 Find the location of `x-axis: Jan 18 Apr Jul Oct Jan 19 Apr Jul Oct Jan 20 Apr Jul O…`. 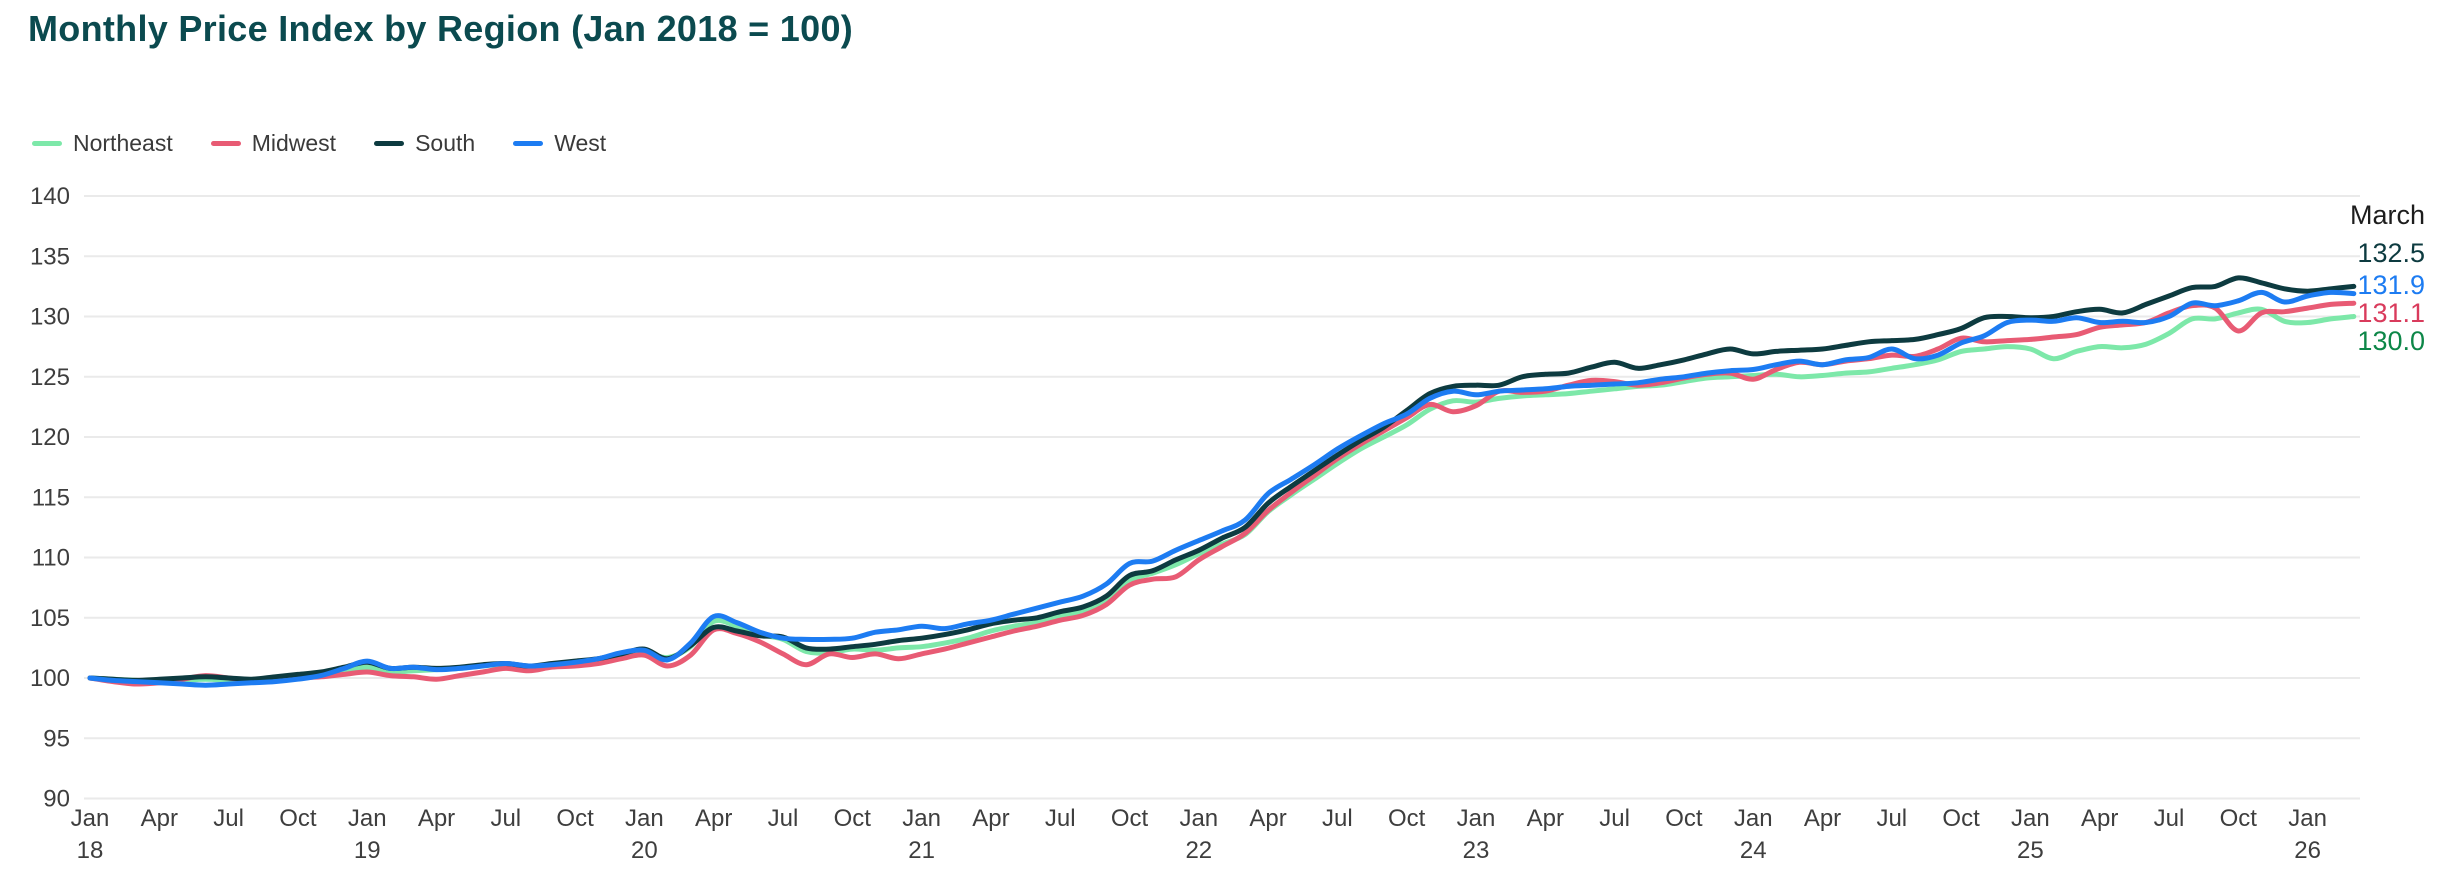

x-axis: Jan 18 Apr Jul Oct Jan 19 Apr Jul Oct Jan 20 Apr Jul O… is located at coordinates (1199, 834).